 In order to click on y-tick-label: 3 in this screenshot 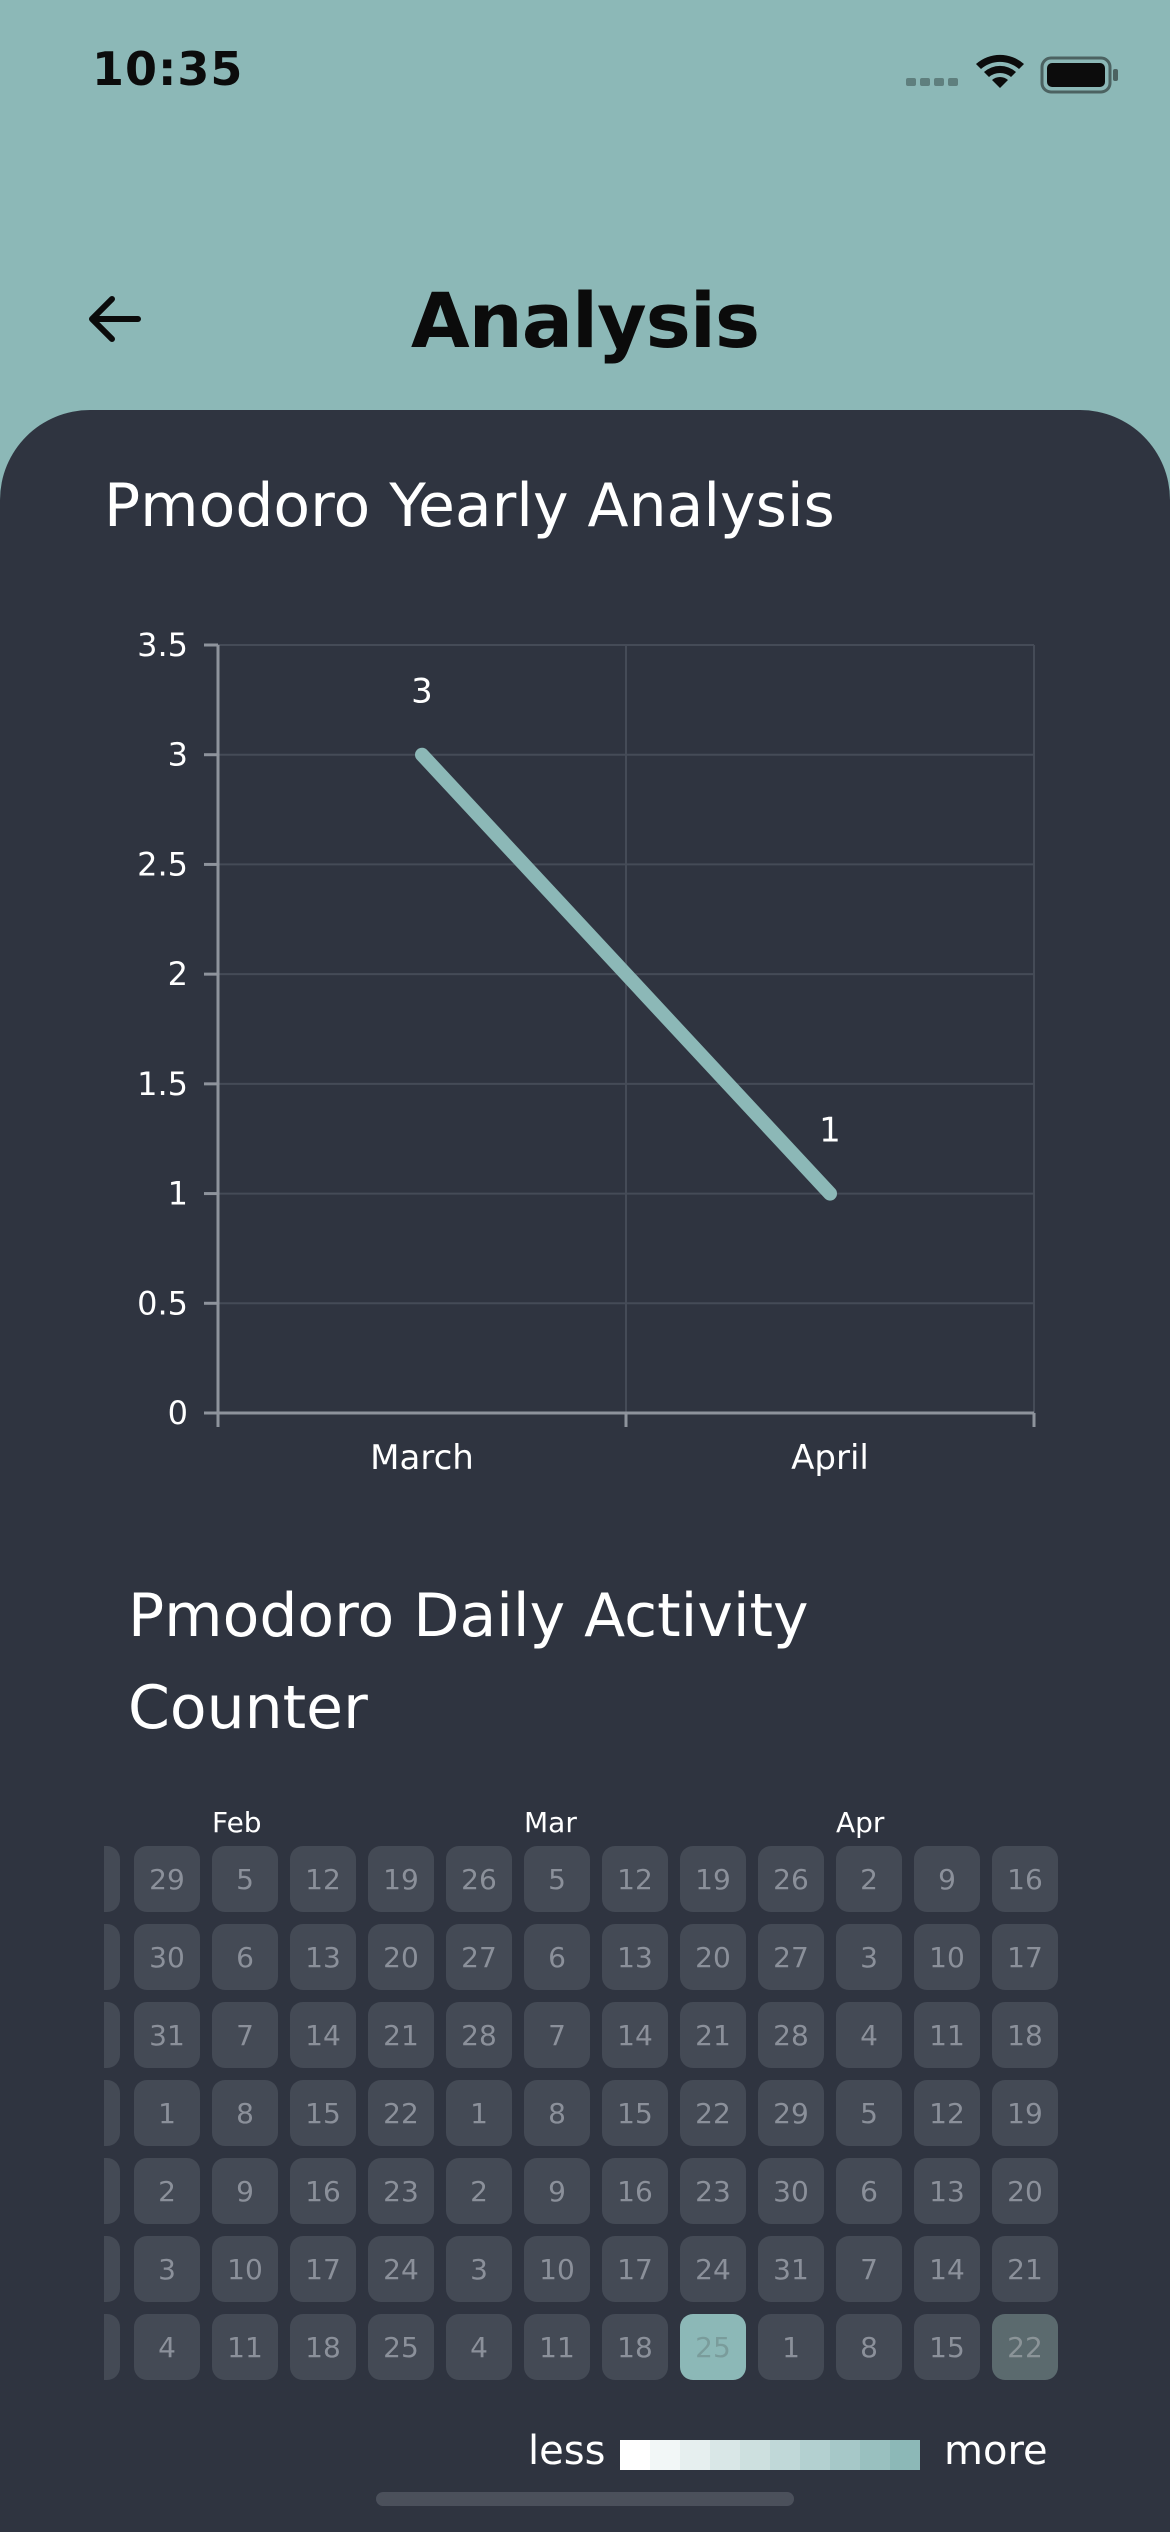, I will do `click(178, 755)`.